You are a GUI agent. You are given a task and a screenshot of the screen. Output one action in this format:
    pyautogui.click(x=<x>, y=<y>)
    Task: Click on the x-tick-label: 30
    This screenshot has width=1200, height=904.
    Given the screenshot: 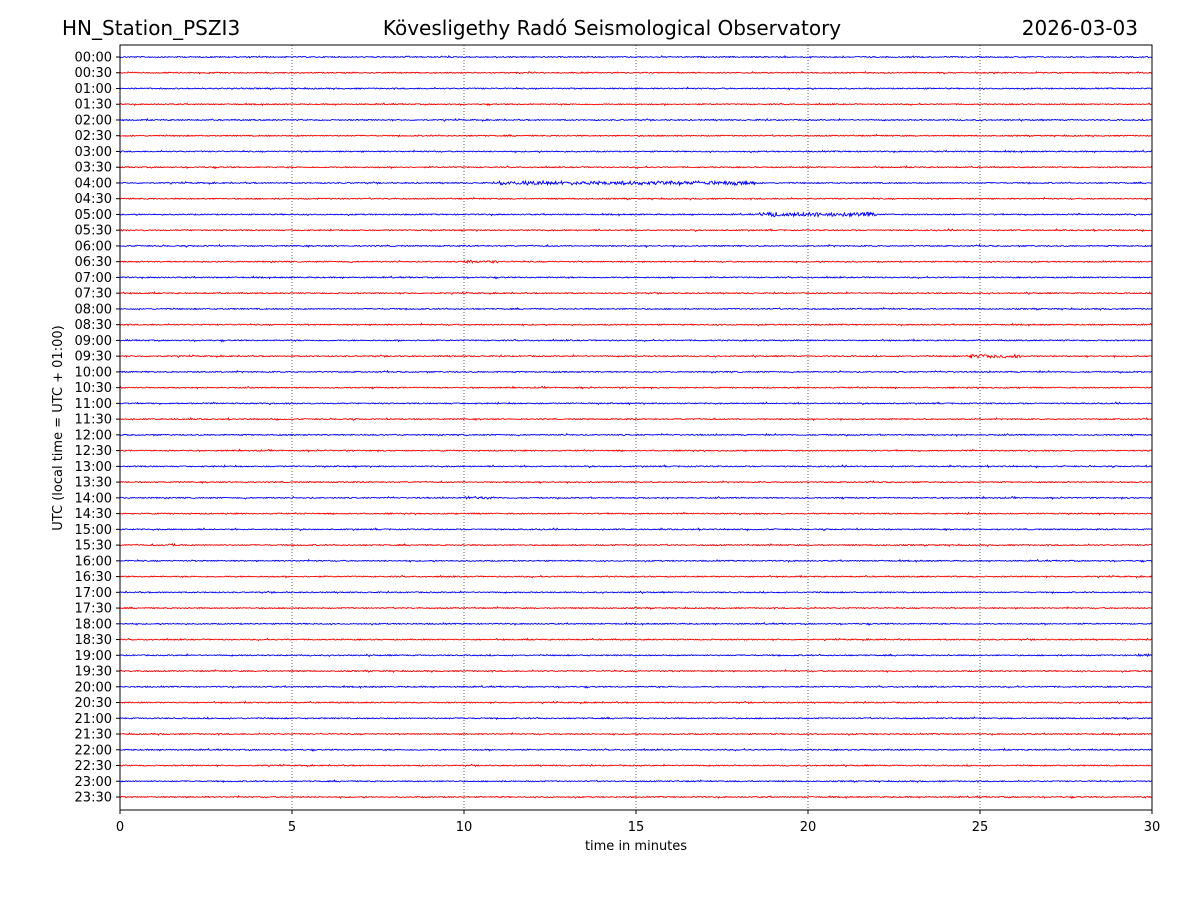 What is the action you would take?
    pyautogui.click(x=1152, y=827)
    